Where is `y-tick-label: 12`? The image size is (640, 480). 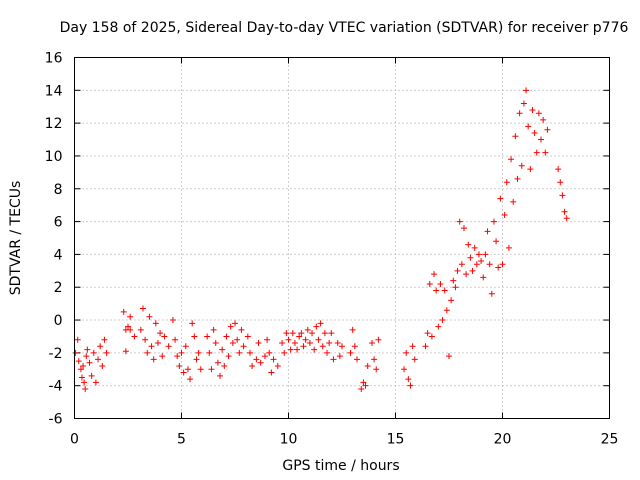
y-tick-label: 12 is located at coordinates (54, 124).